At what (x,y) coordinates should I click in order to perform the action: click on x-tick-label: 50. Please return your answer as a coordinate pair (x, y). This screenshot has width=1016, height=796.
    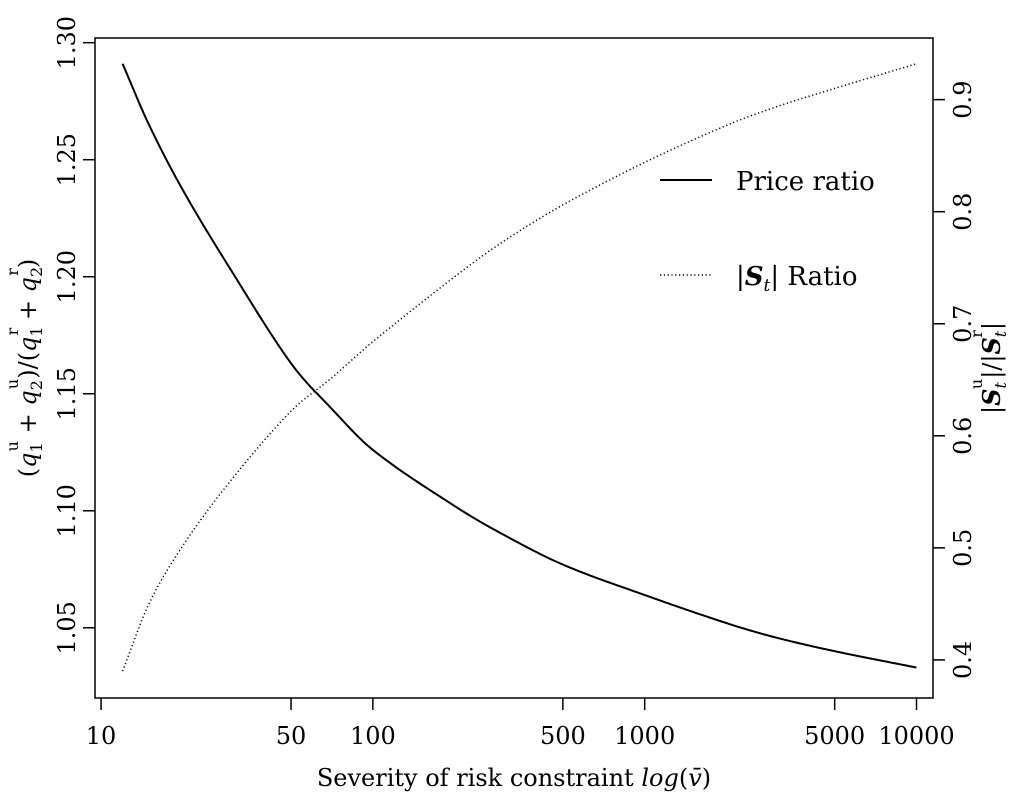
    Looking at the image, I should click on (291, 736).